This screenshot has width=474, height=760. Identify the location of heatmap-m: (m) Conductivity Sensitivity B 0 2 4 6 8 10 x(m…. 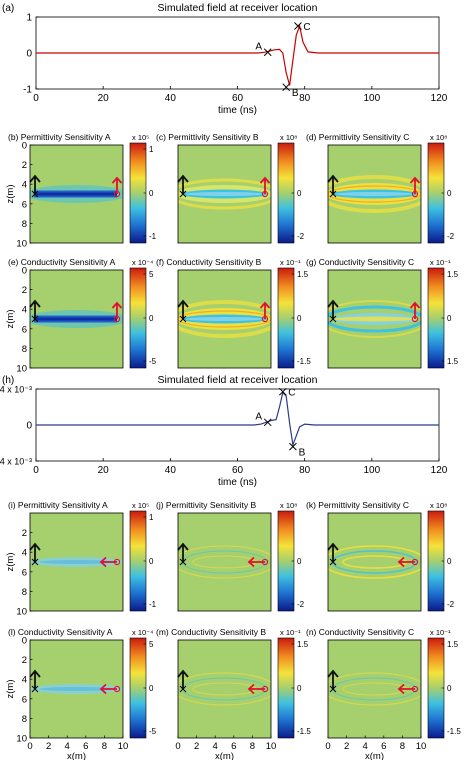
(233, 693).